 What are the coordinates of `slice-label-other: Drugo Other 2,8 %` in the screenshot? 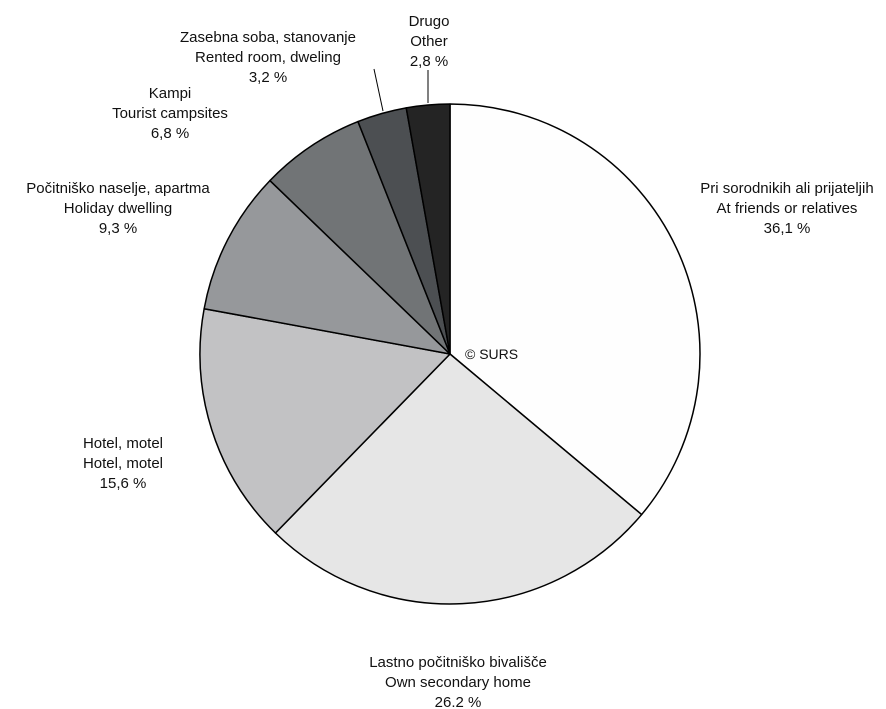 It's located at (429, 41).